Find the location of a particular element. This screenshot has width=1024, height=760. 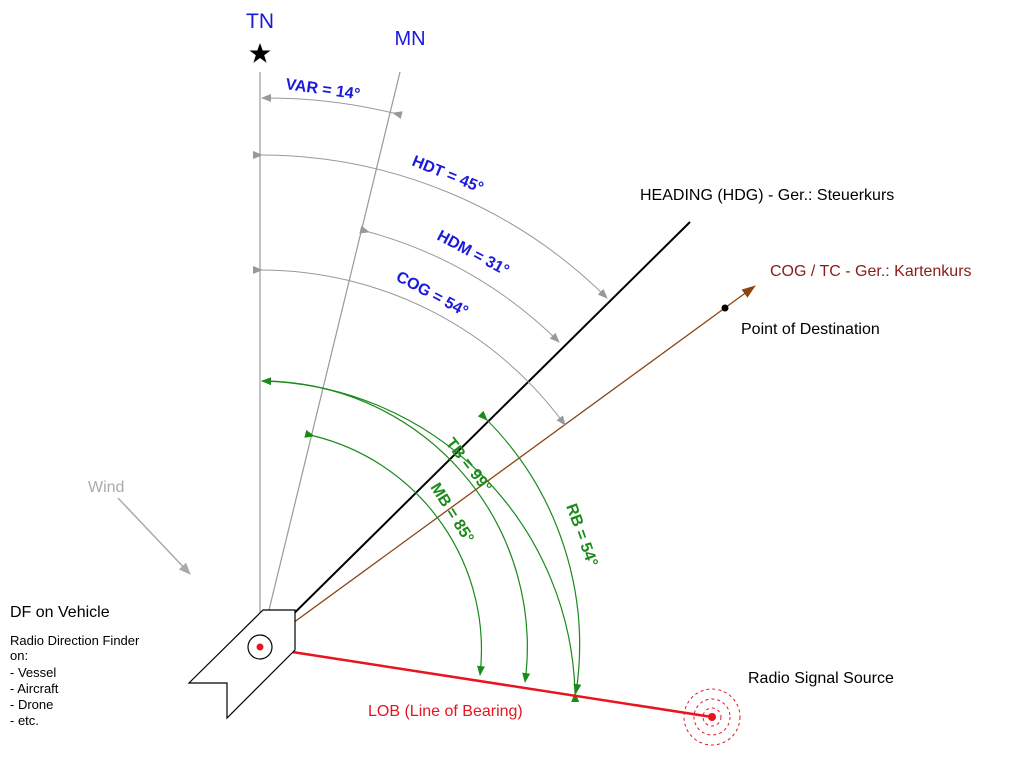

df-title: DF on Vehicle is located at coordinates (60, 612).